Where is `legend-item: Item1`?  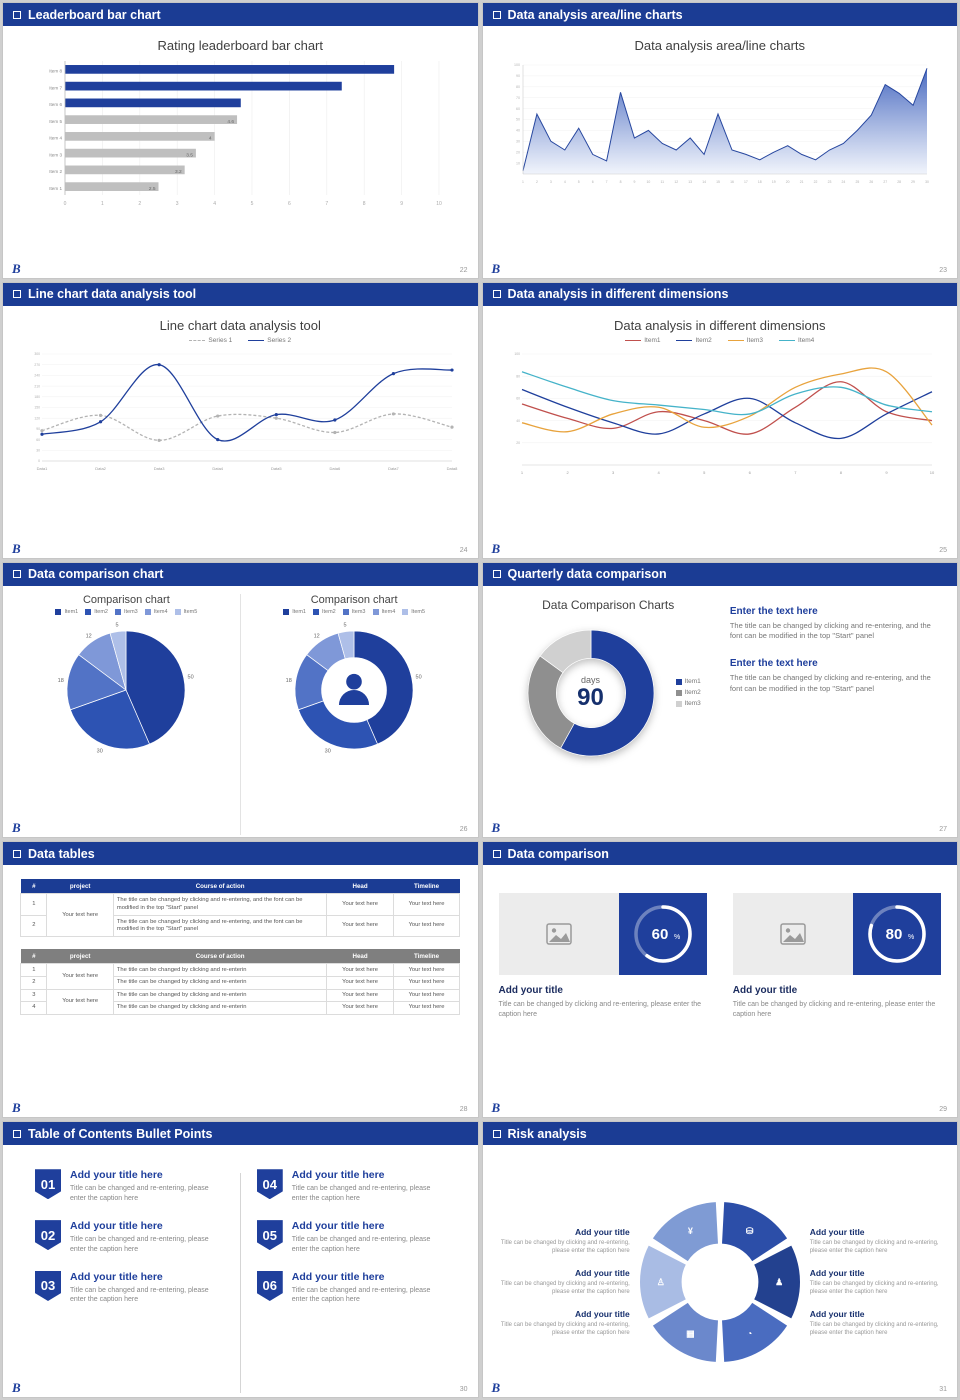 legend-item: Item1 is located at coordinates (642, 340).